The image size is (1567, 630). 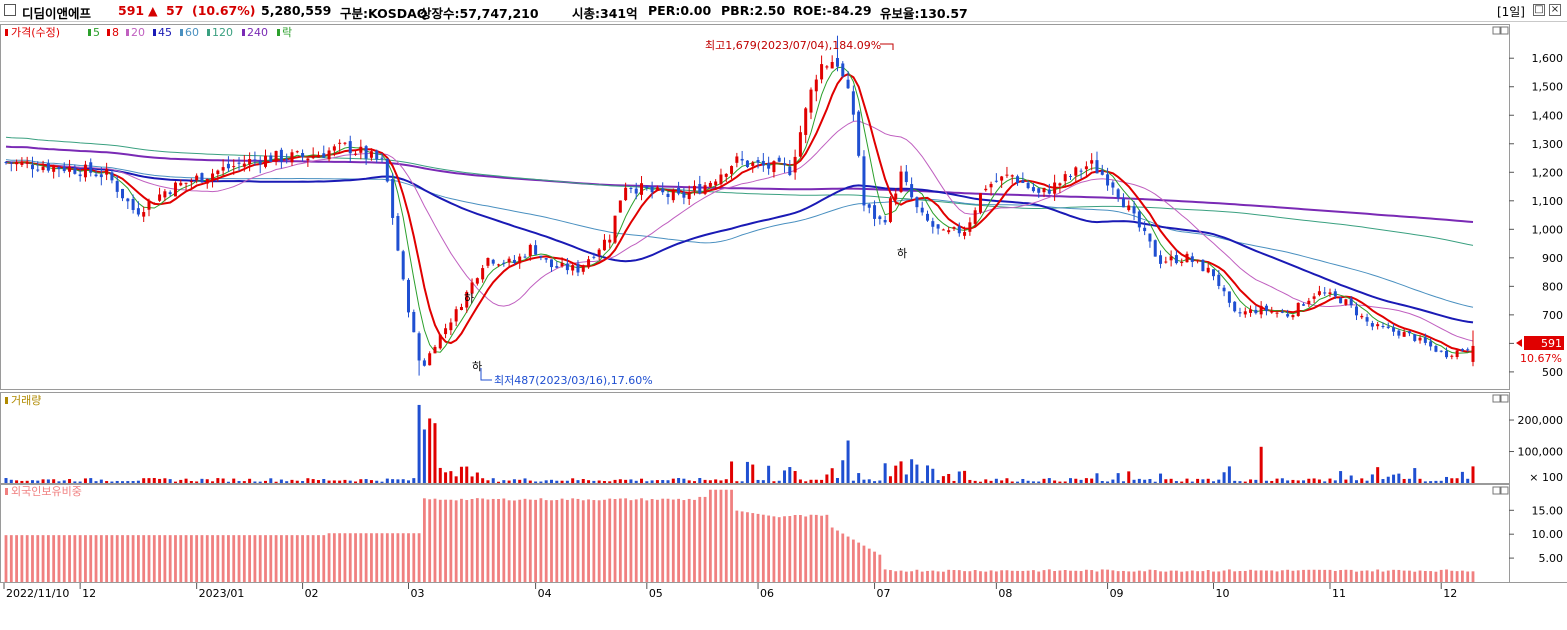 What do you see at coordinates (573, 380) in the screenshot?
I see `low-label: 최저487(2023/03/16),17.60%` at bounding box center [573, 380].